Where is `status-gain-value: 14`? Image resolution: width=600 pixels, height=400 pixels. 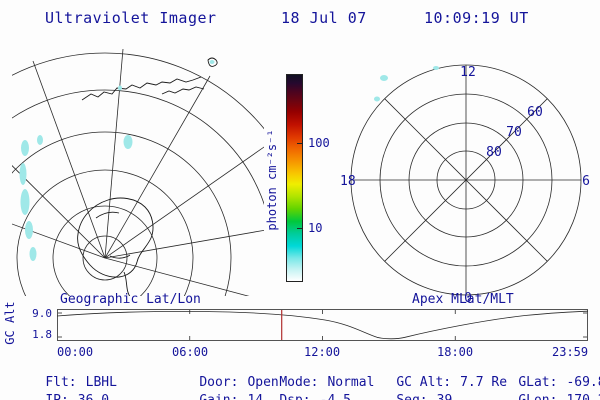
status-gain-value: 14 is located at coordinates (255, 396).